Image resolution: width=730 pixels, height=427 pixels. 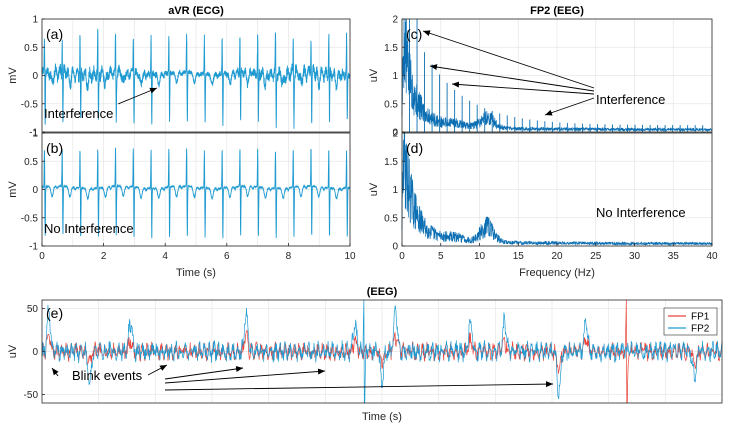 I want to click on y-tick-label: 50, so click(x=33, y=309).